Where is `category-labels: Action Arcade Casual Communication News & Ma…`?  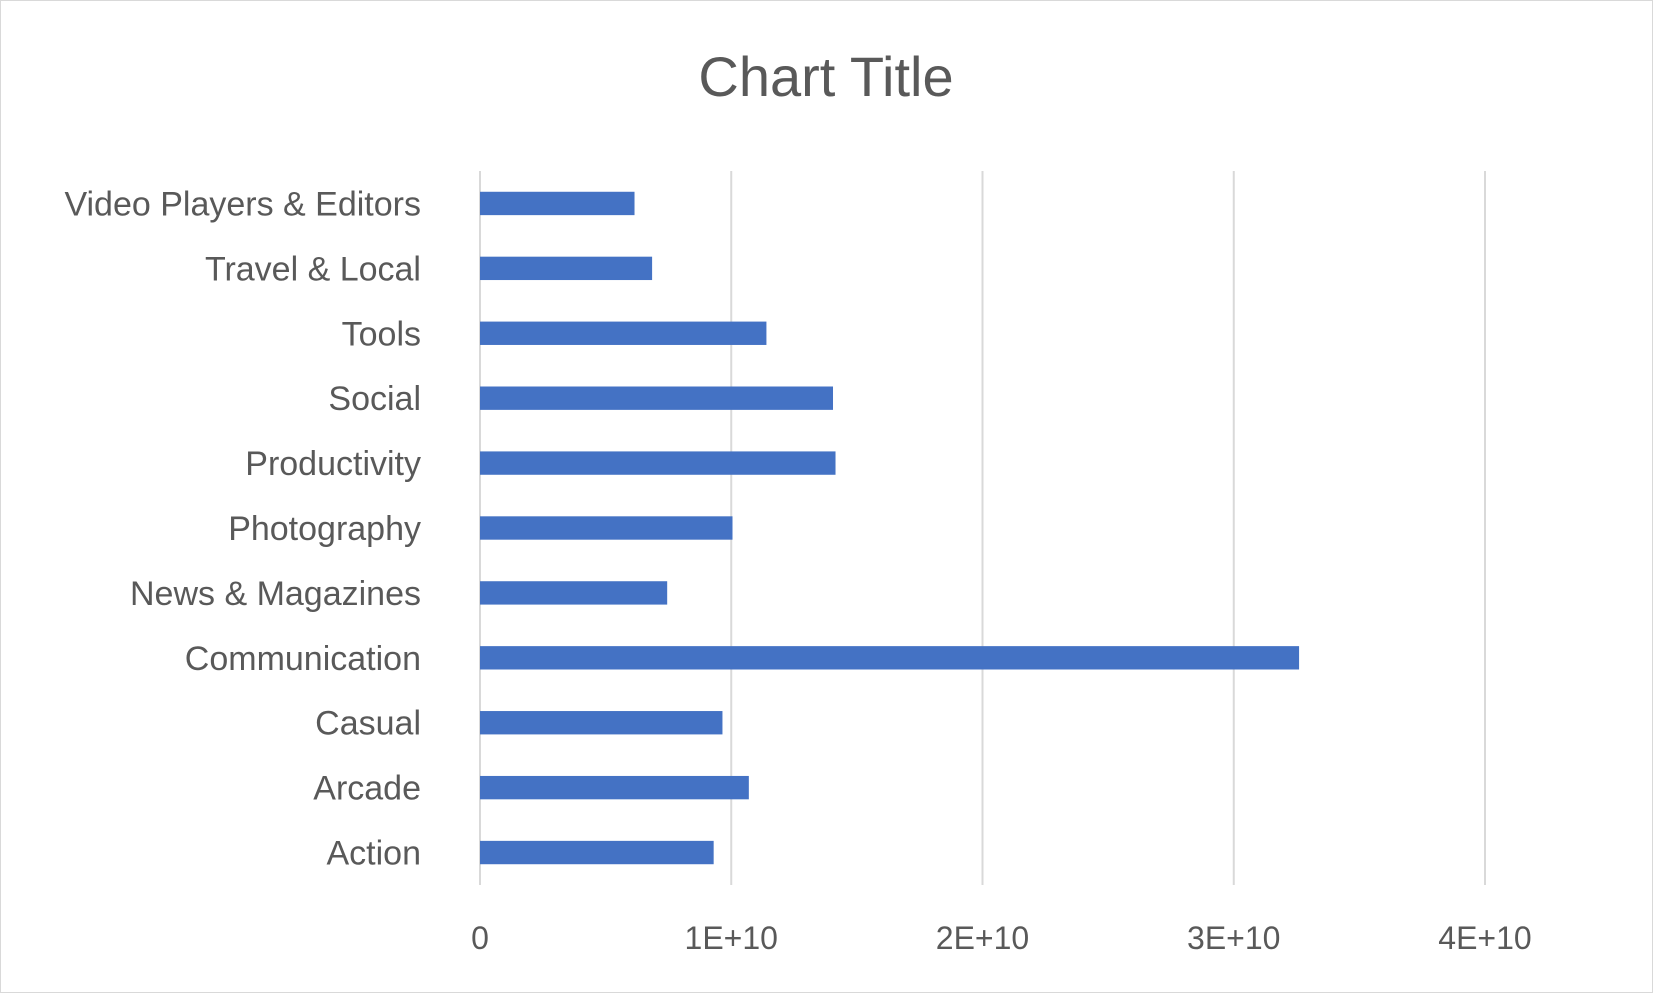
category-labels: Action Arcade Casual Communication News & Ma… is located at coordinates (242, 528).